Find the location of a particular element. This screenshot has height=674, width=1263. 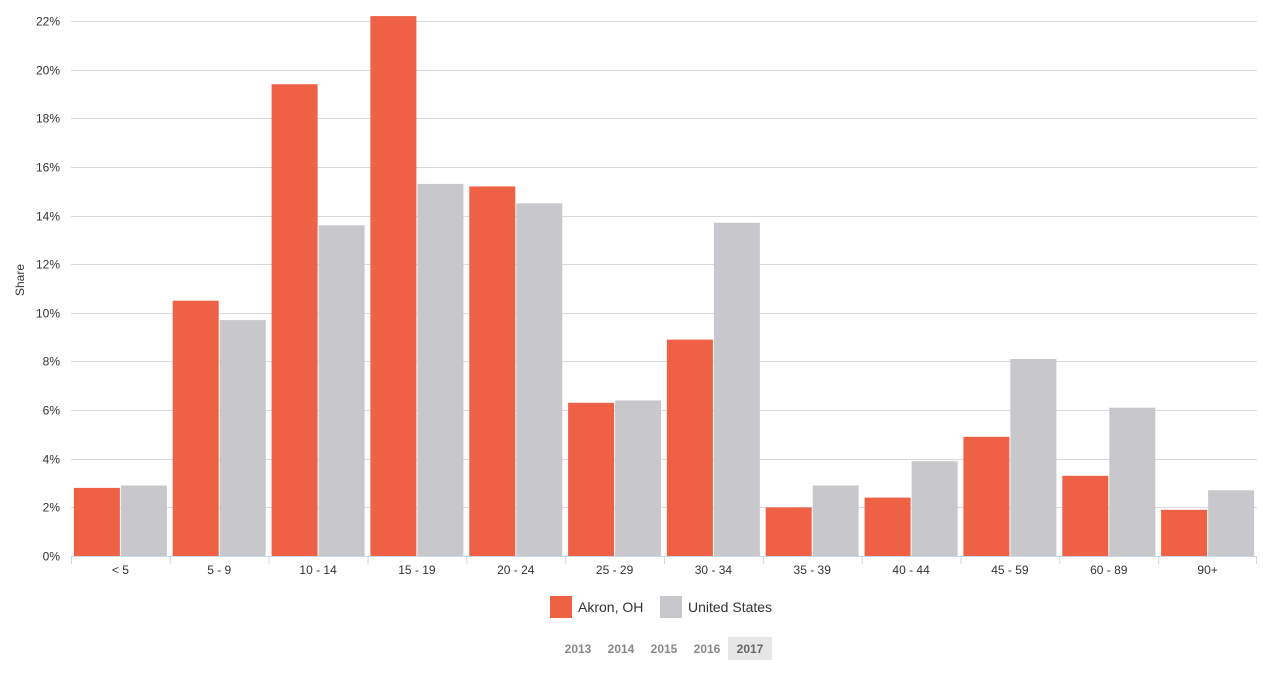

y-tick-label: 4% is located at coordinates (52, 460).